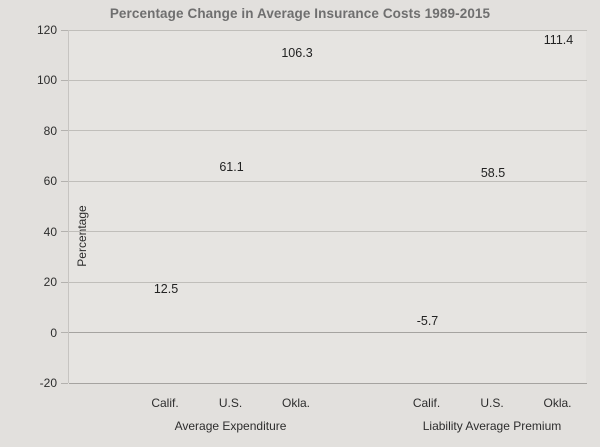 This screenshot has height=447, width=600. Describe the element at coordinates (166, 289) in the screenshot. I see `value-label: 12.5` at that location.